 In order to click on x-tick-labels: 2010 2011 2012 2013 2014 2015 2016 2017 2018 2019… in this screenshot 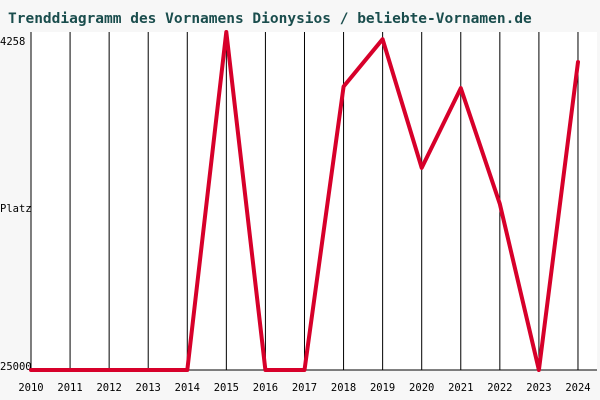, I will do `click(304, 388)`.